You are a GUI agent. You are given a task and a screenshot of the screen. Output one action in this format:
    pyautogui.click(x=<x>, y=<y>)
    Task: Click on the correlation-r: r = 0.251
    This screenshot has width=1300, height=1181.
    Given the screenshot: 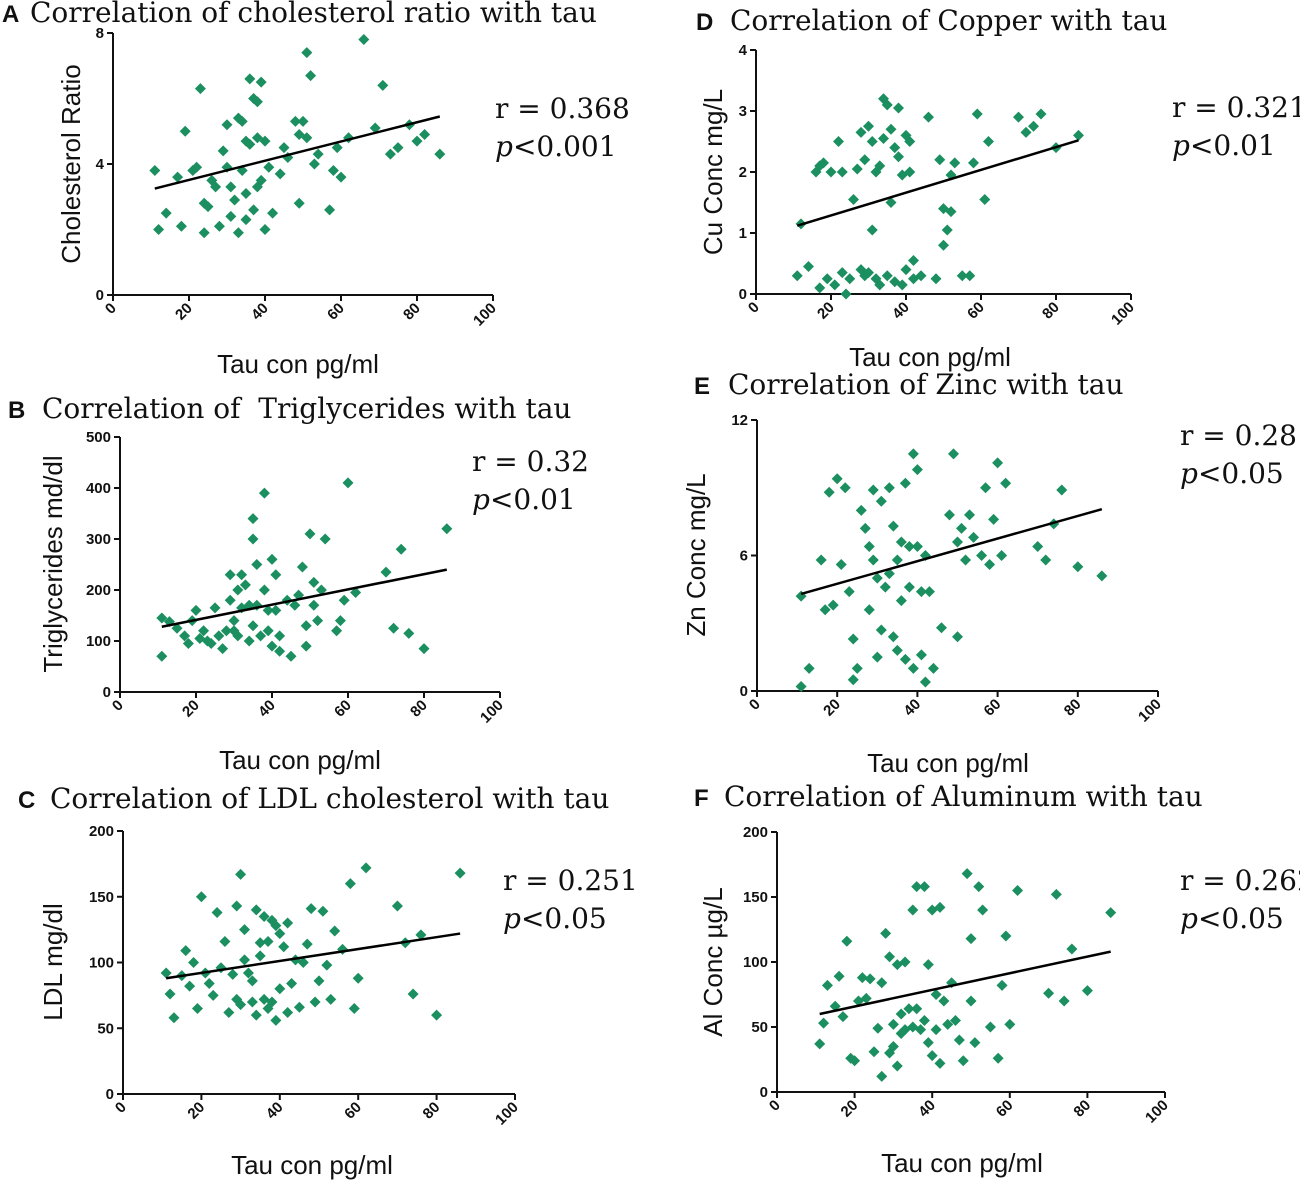 What is the action you would take?
    pyautogui.click(x=570, y=880)
    